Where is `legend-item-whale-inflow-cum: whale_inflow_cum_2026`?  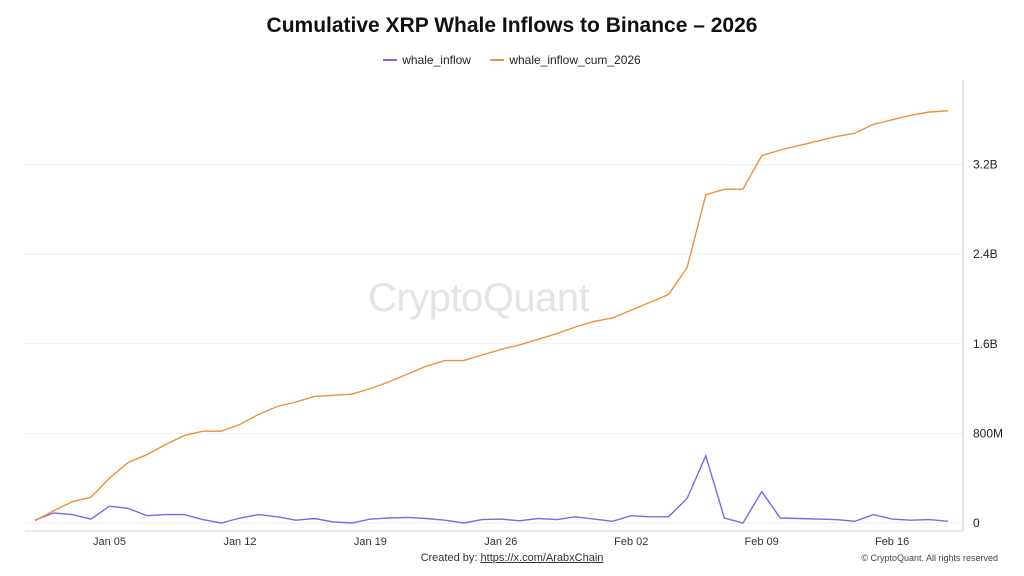 legend-item-whale-inflow-cum: whale_inflow_cum_2026 is located at coordinates (565, 60).